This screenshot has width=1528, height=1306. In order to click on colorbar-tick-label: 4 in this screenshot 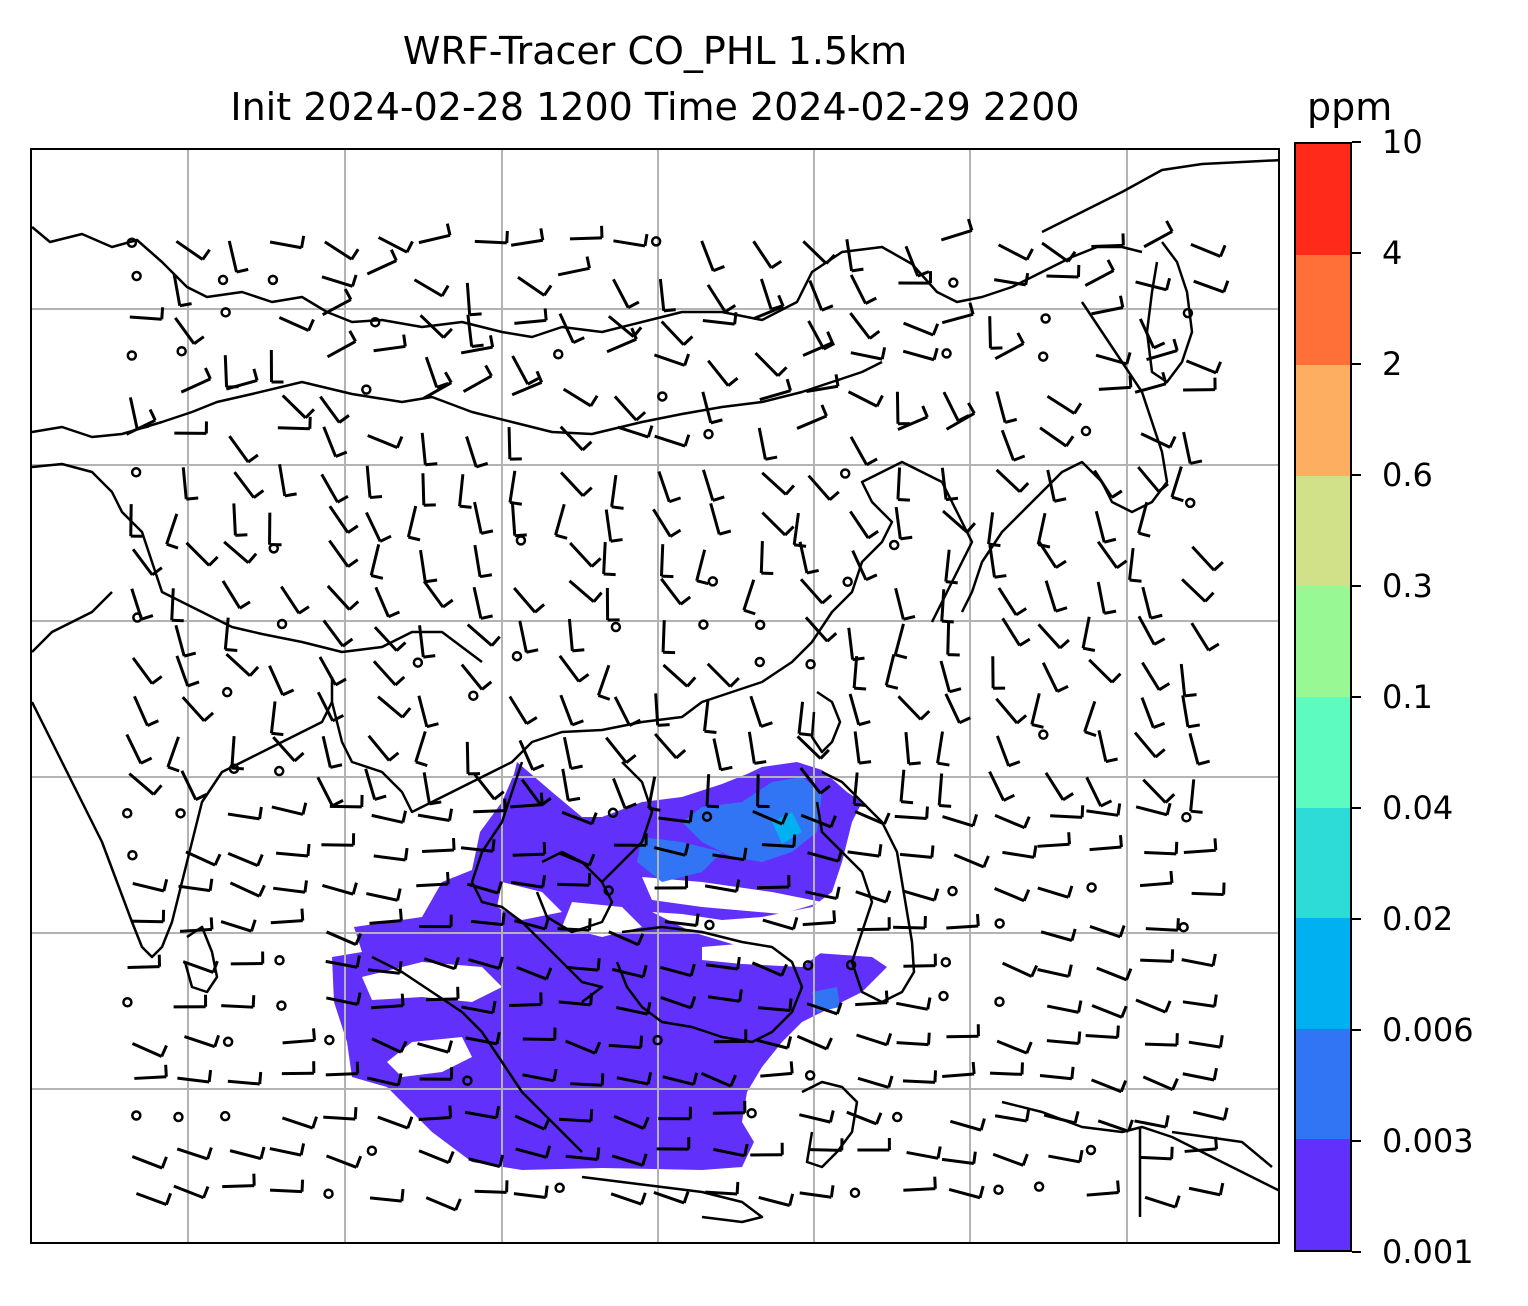, I will do `click(1392, 253)`.